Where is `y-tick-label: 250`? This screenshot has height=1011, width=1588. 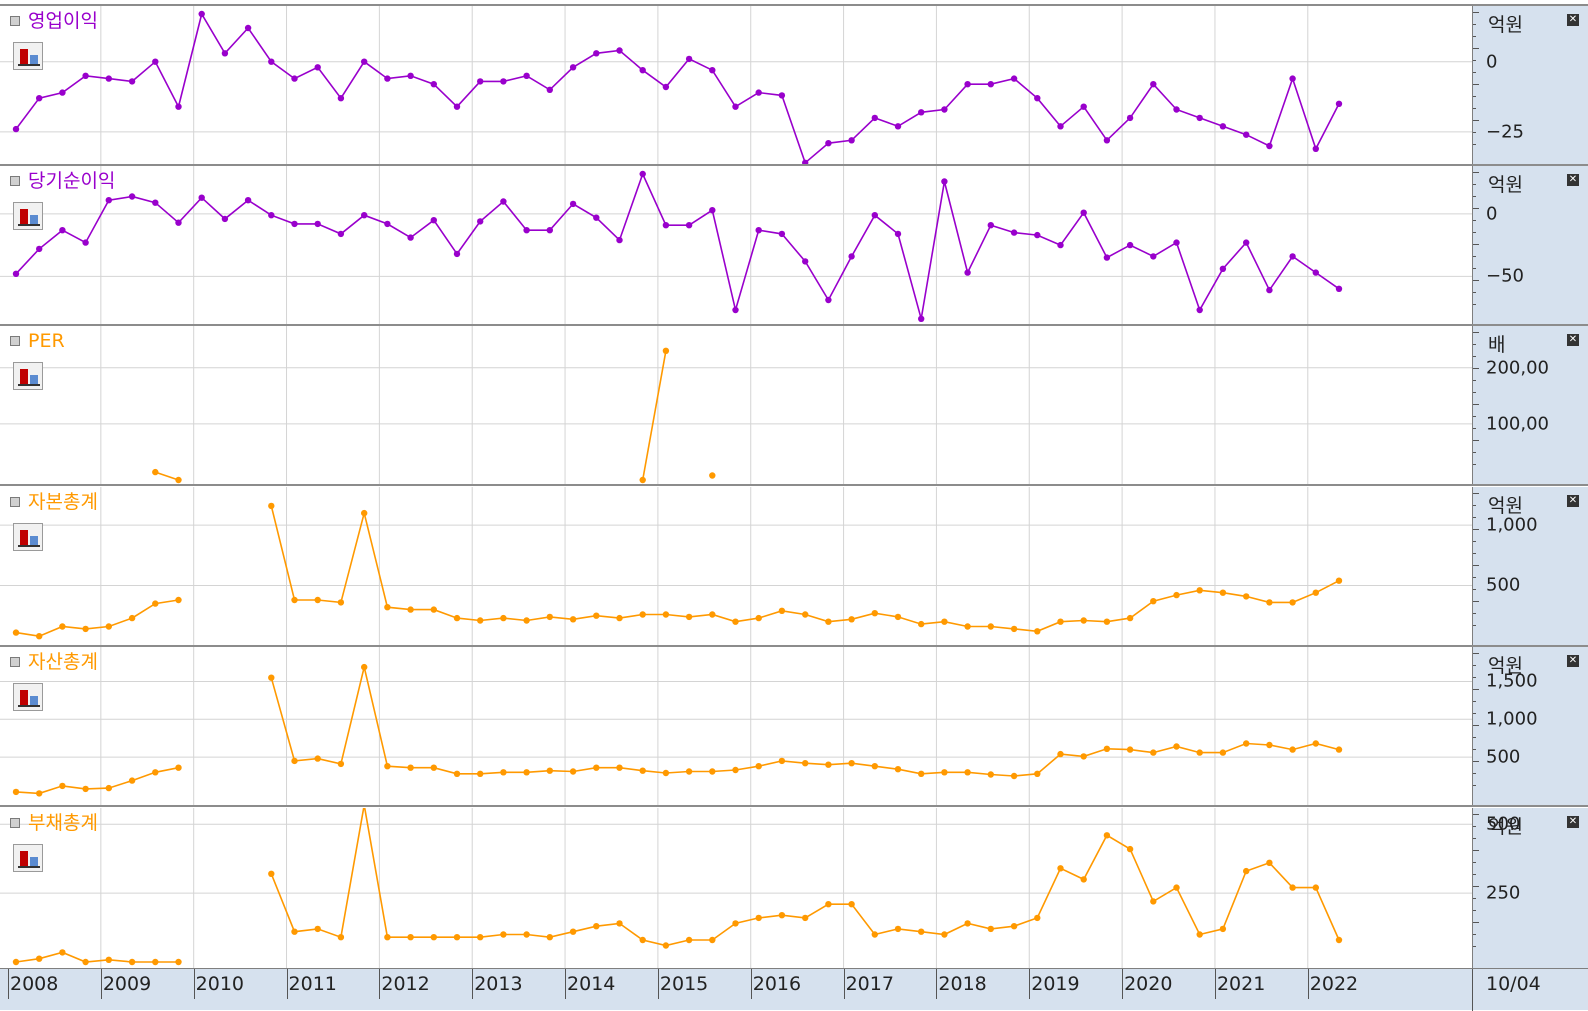
y-tick-label: 250 is located at coordinates (1503, 893).